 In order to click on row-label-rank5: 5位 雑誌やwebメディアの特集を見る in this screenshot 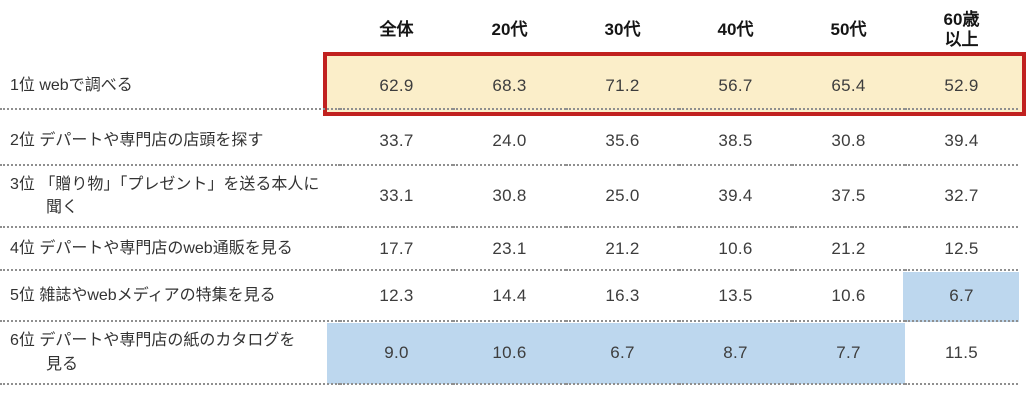, I will do `click(143, 295)`.